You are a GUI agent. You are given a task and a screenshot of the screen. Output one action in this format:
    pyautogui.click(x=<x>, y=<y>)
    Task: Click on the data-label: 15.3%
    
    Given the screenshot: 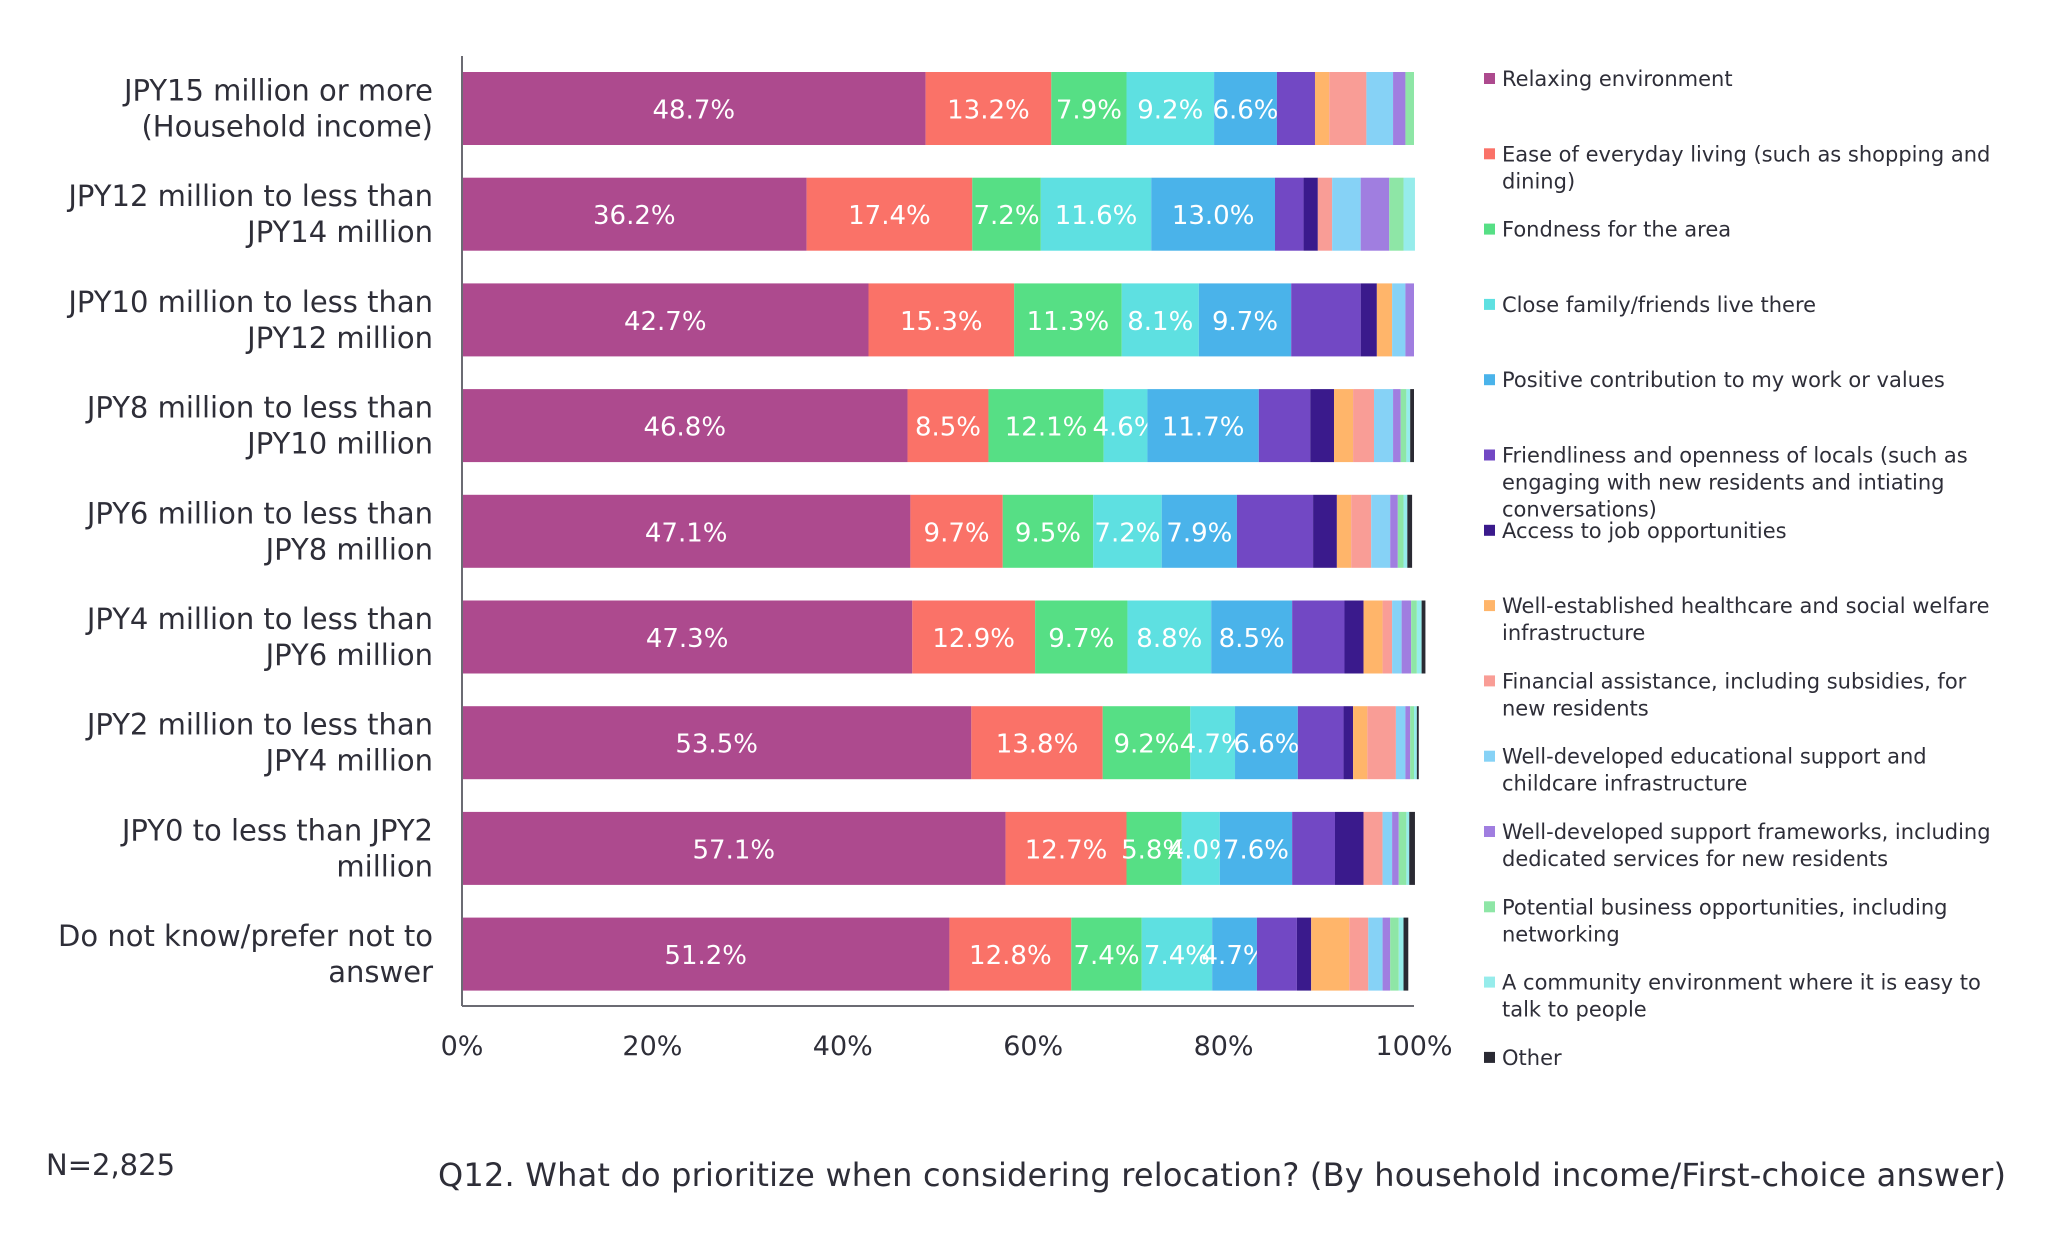 What is the action you would take?
    pyautogui.click(x=941, y=322)
    